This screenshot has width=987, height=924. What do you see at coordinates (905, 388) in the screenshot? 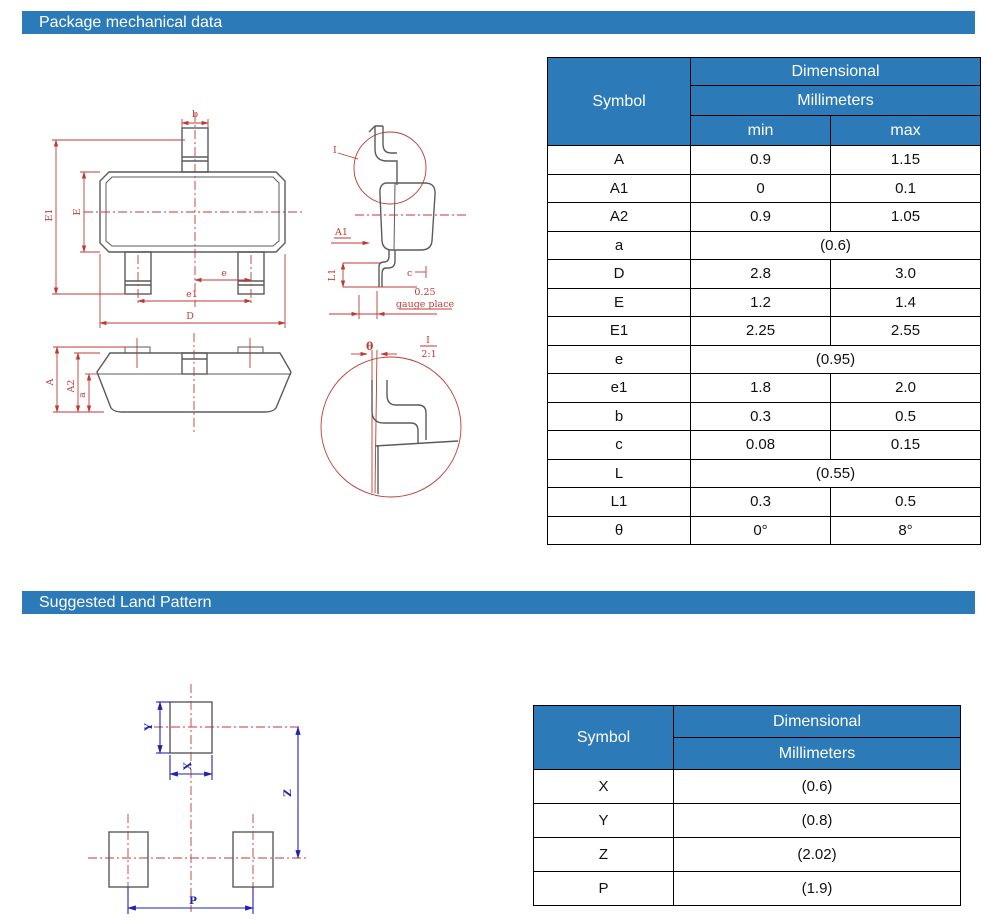
I see `max-cell: 2.0` at bounding box center [905, 388].